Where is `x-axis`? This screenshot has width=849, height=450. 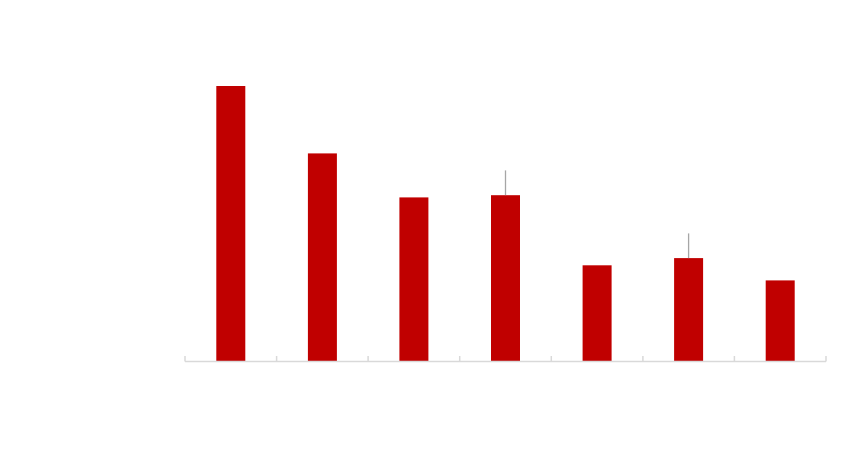 x-axis is located at coordinates (505, 359).